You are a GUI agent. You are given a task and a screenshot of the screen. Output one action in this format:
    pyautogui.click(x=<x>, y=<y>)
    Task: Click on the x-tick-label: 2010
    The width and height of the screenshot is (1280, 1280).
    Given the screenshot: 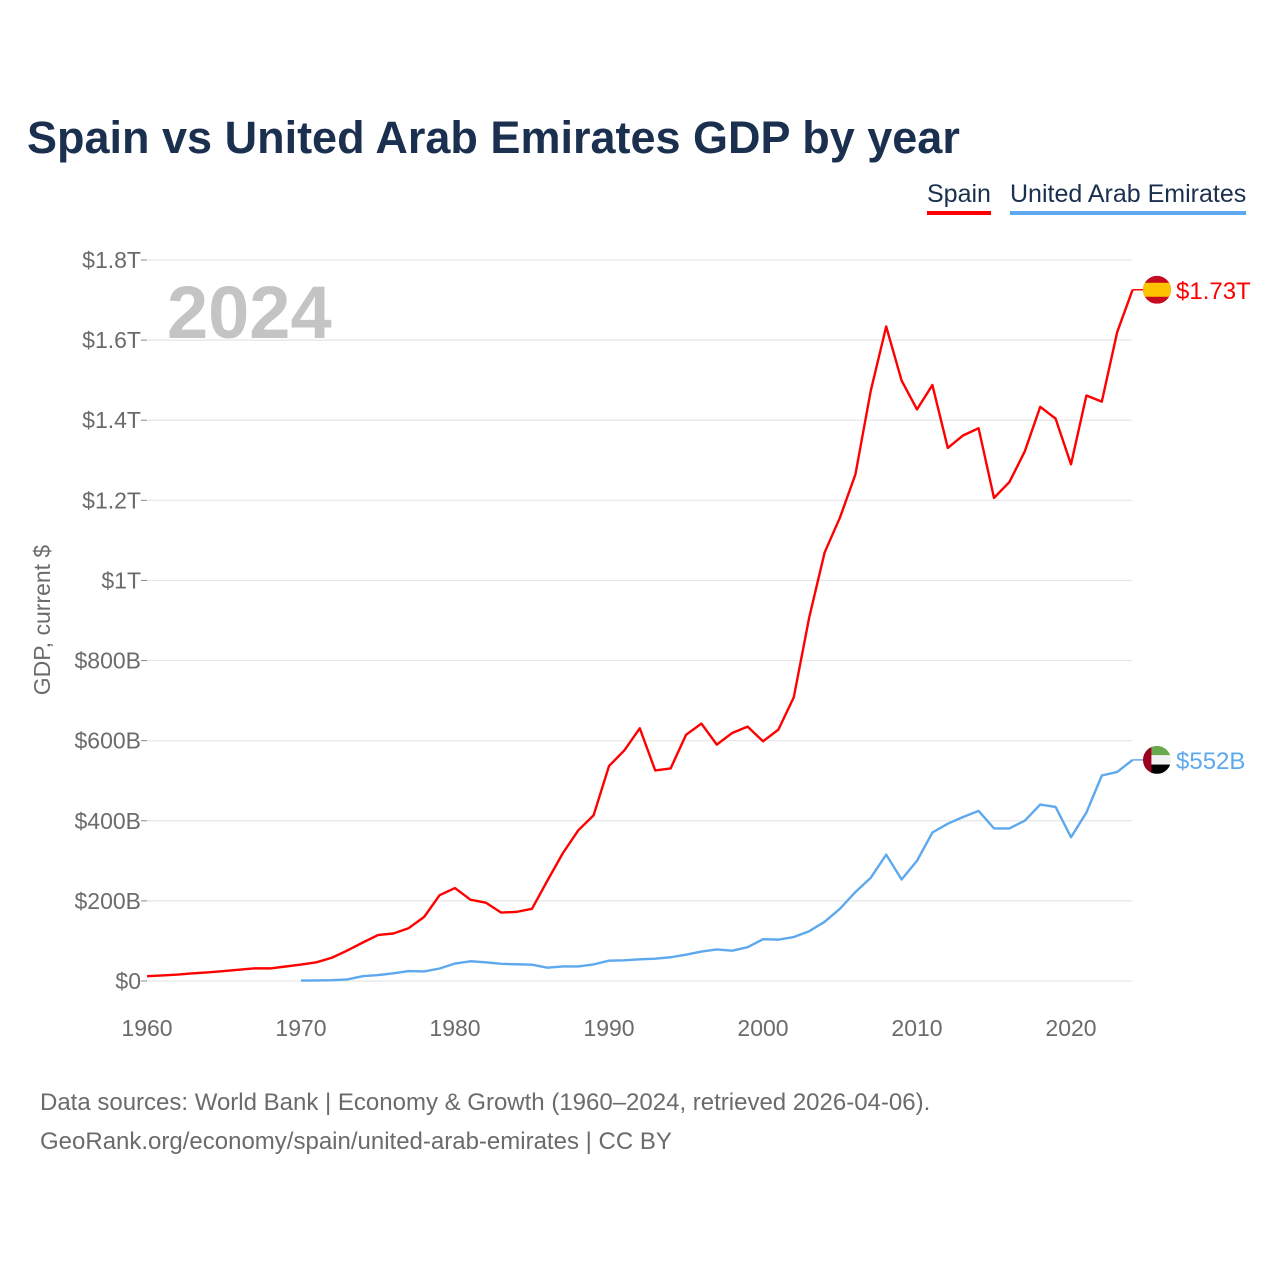 What is the action you would take?
    pyautogui.click(x=916, y=1028)
    